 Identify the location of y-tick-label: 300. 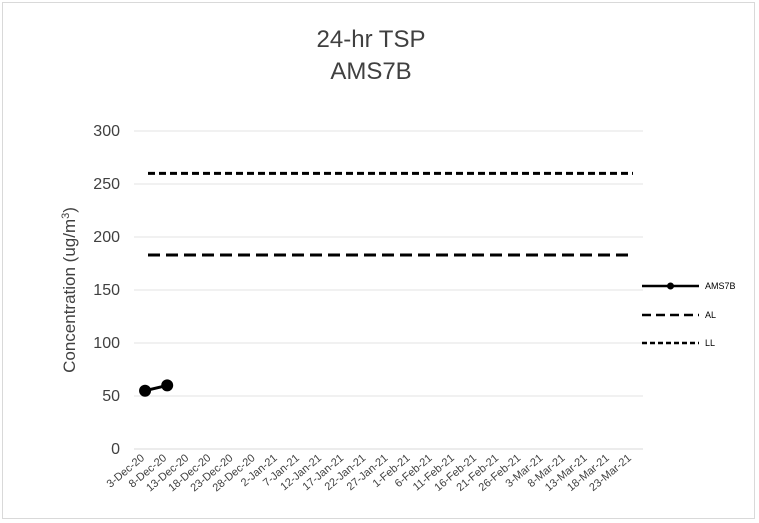
(106, 131).